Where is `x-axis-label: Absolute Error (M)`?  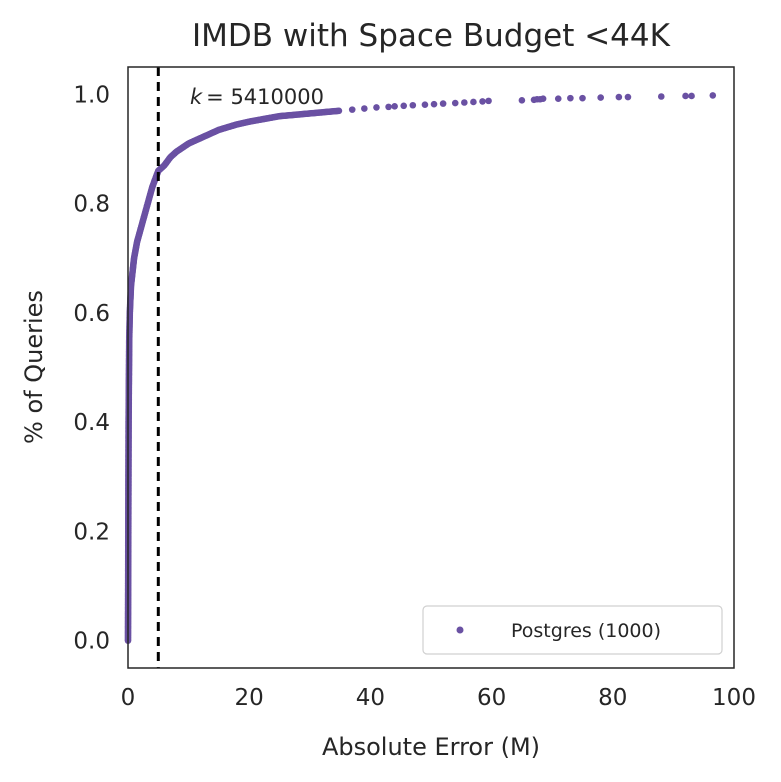
x-axis-label: Absolute Error (M) is located at coordinates (431, 747).